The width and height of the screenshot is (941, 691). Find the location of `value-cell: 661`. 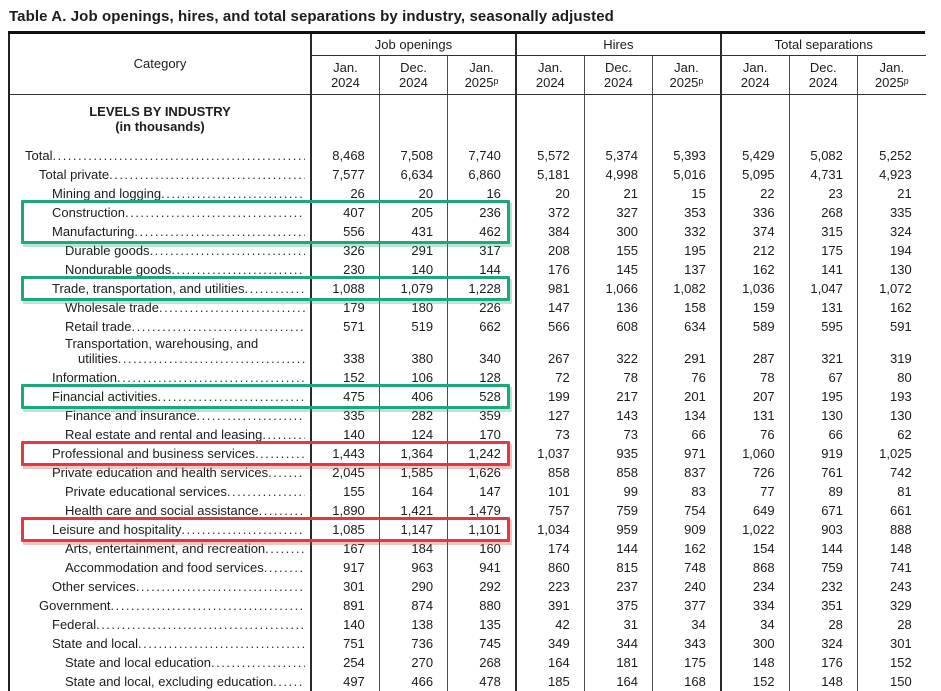

value-cell: 661 is located at coordinates (891, 510).